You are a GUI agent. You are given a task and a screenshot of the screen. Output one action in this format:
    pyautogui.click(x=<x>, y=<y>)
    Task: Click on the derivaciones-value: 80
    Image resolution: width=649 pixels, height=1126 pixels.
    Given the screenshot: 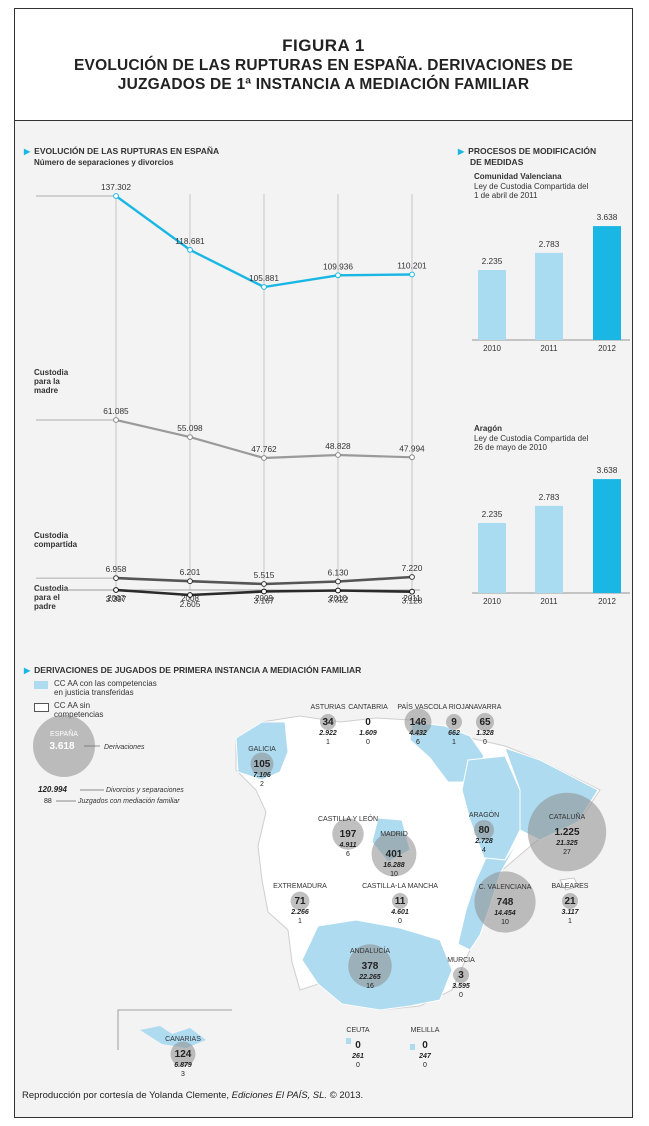 What is the action you would take?
    pyautogui.click(x=484, y=830)
    